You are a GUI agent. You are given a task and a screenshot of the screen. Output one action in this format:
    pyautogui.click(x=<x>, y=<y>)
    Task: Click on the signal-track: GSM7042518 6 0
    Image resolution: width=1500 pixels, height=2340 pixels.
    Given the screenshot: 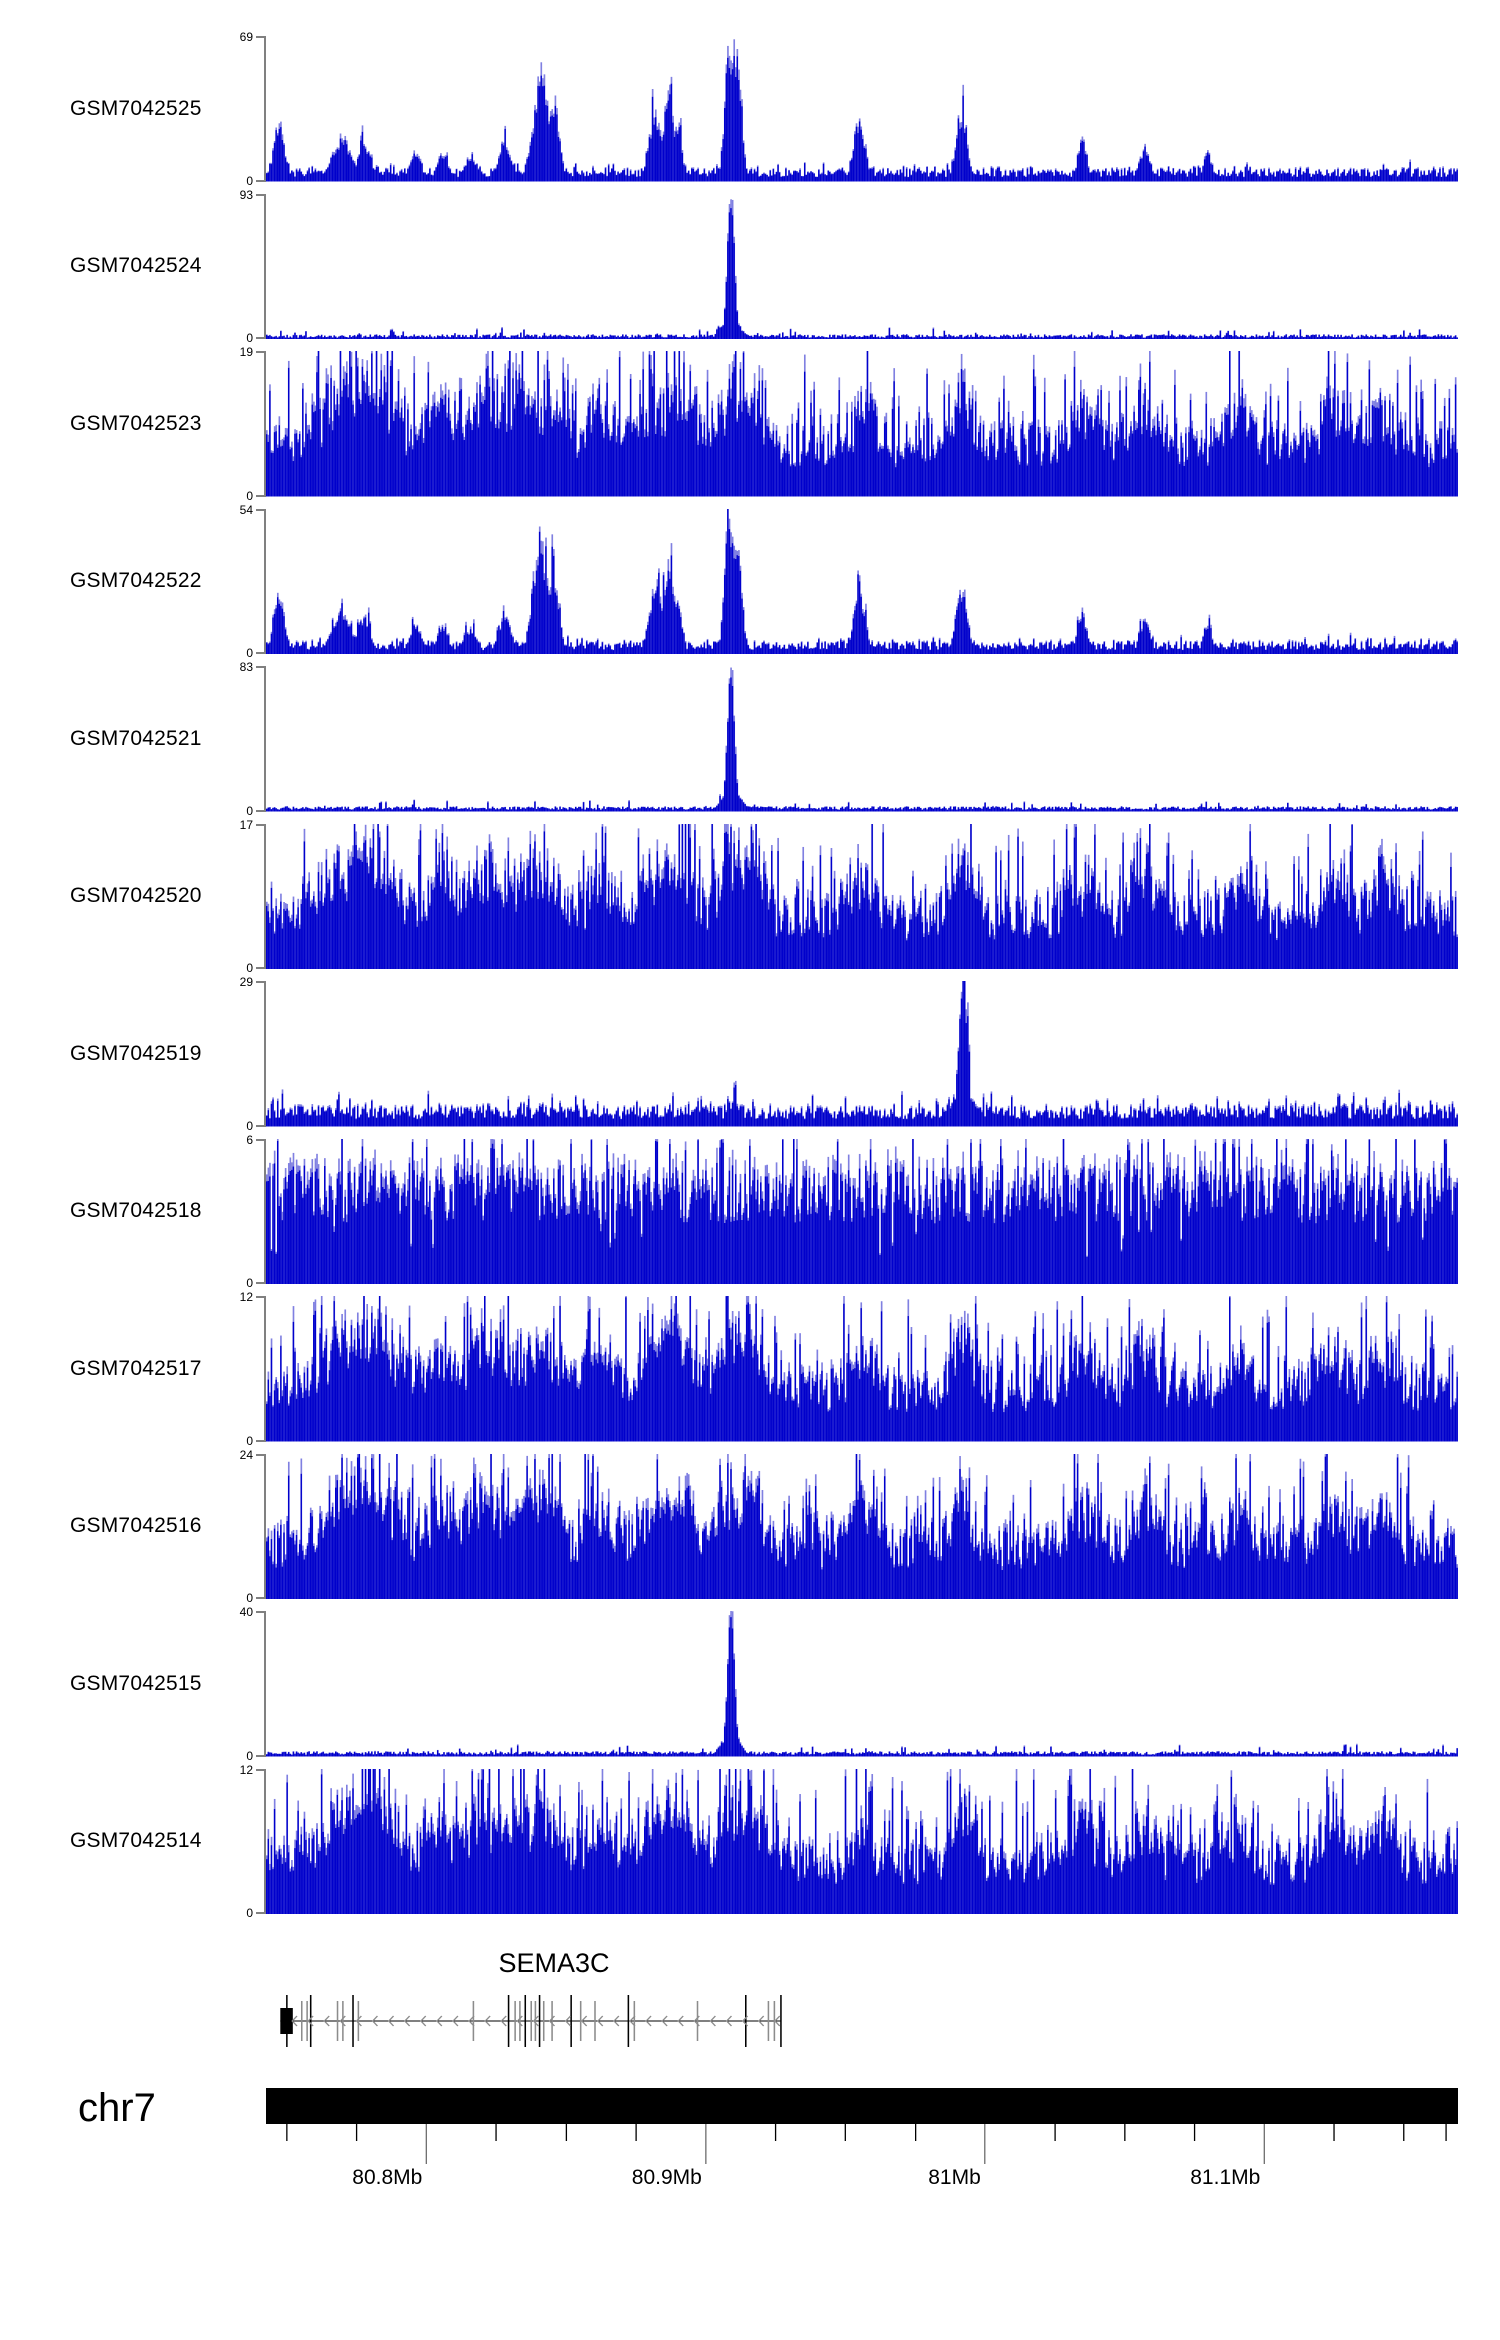 What is the action you would take?
    pyautogui.click(x=750, y=1212)
    